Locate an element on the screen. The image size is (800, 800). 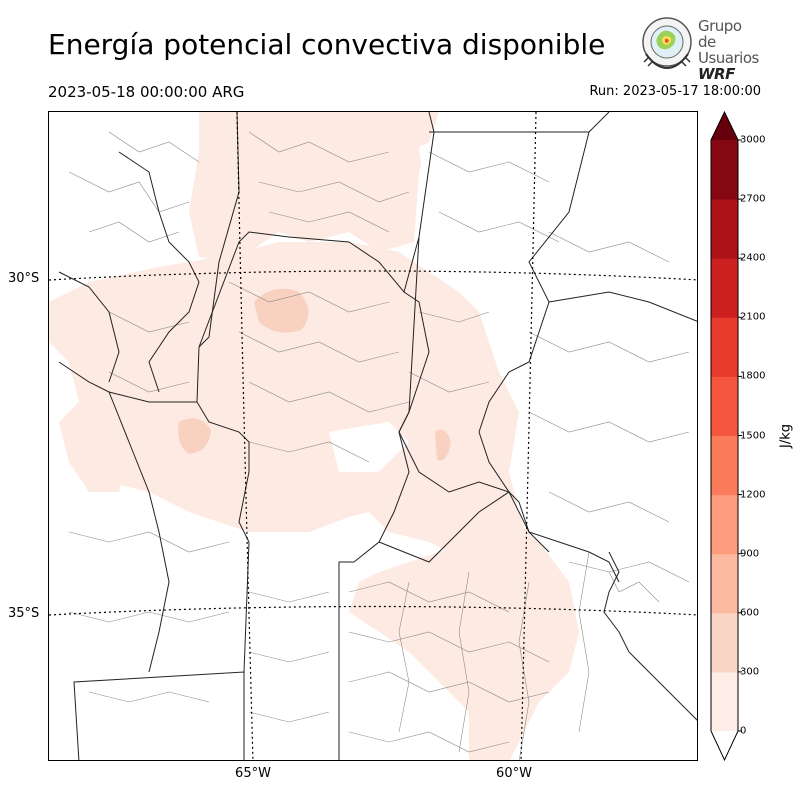
cape-region-buenos-aires is located at coordinates (464, 641).